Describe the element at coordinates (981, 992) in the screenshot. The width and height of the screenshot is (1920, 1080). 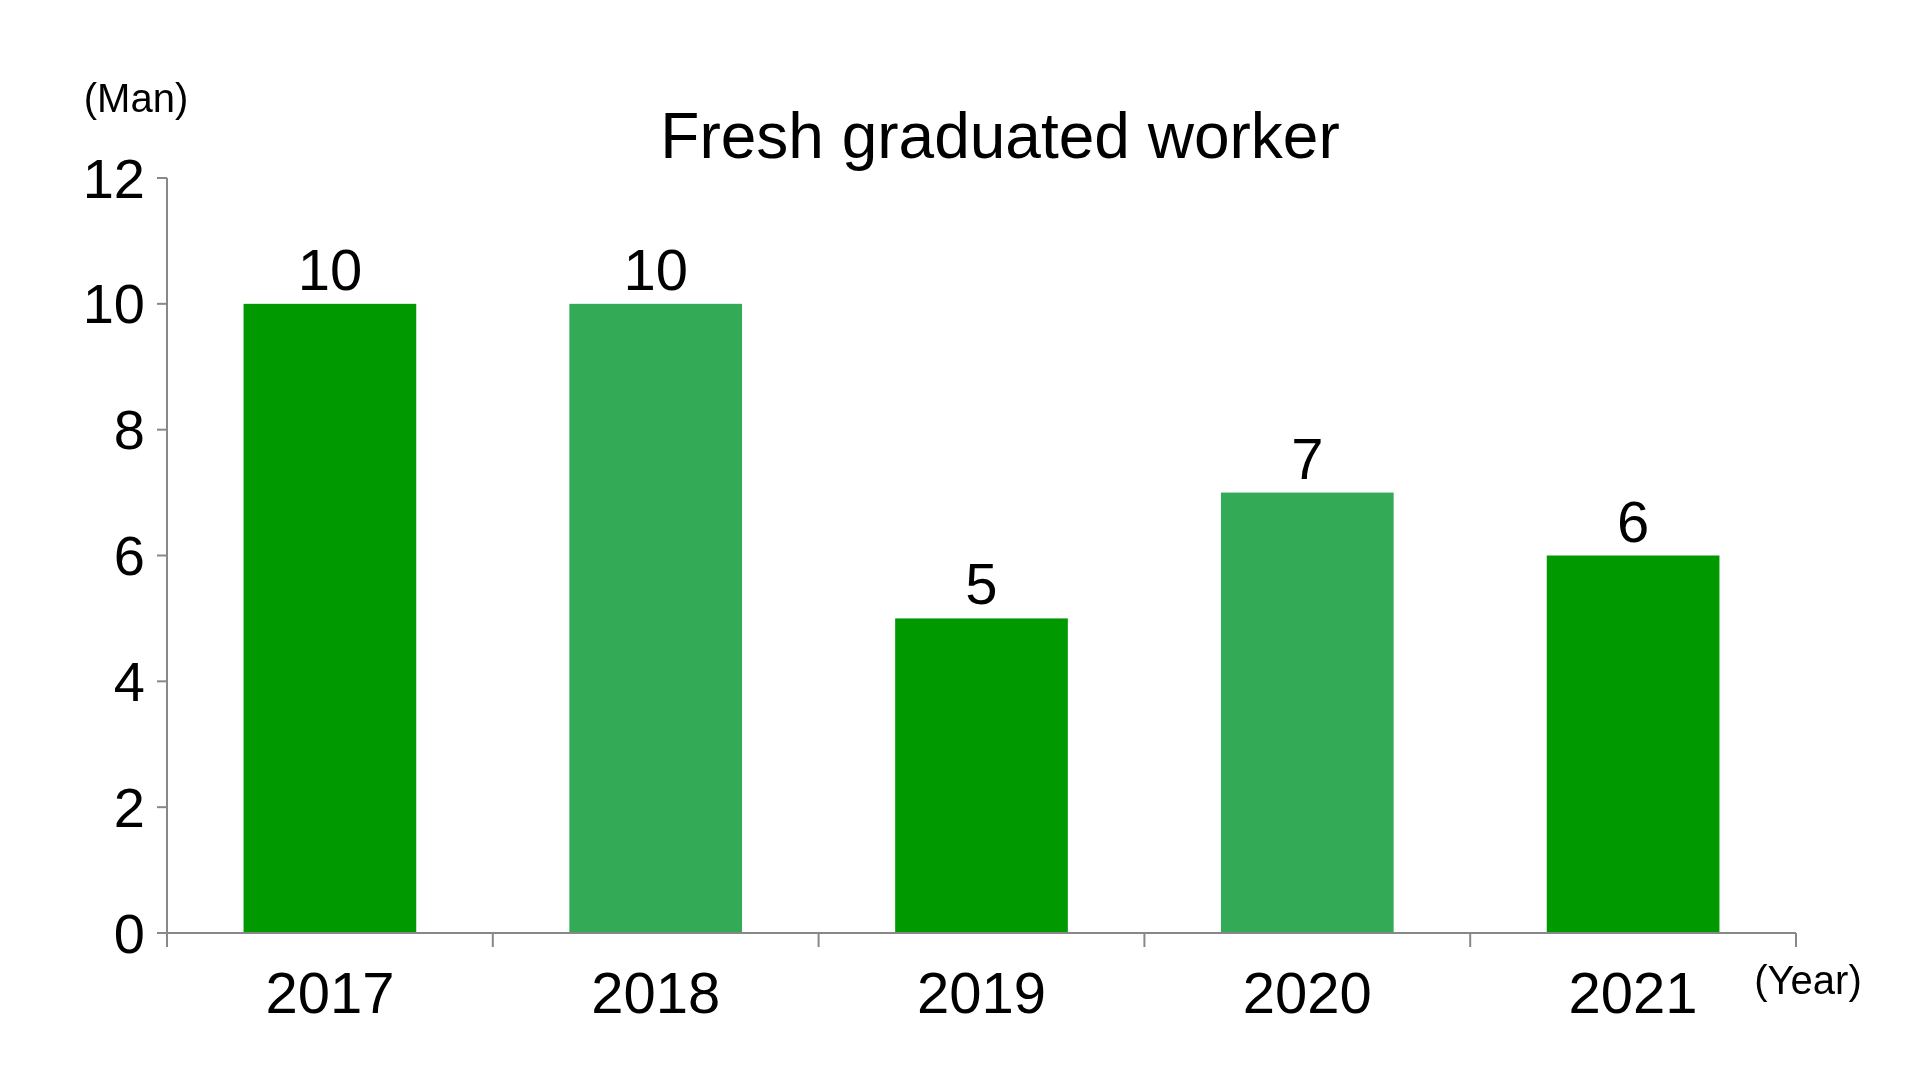
I see `x-tick-label: 2019` at that location.